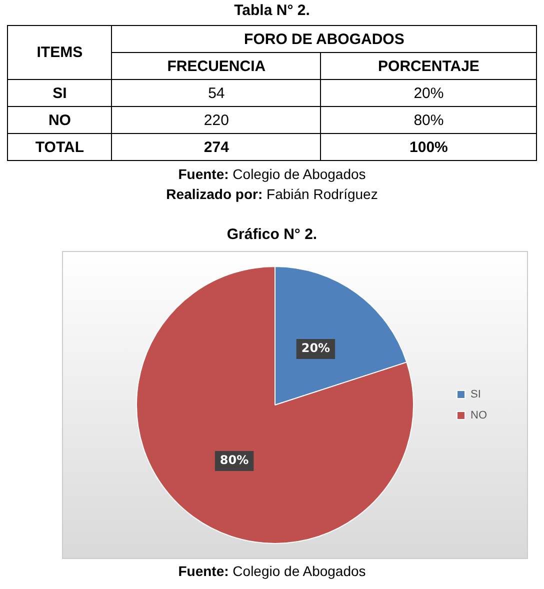 This screenshot has height=589, width=544. What do you see at coordinates (479, 416) in the screenshot?
I see `legend-label: NO` at bounding box center [479, 416].